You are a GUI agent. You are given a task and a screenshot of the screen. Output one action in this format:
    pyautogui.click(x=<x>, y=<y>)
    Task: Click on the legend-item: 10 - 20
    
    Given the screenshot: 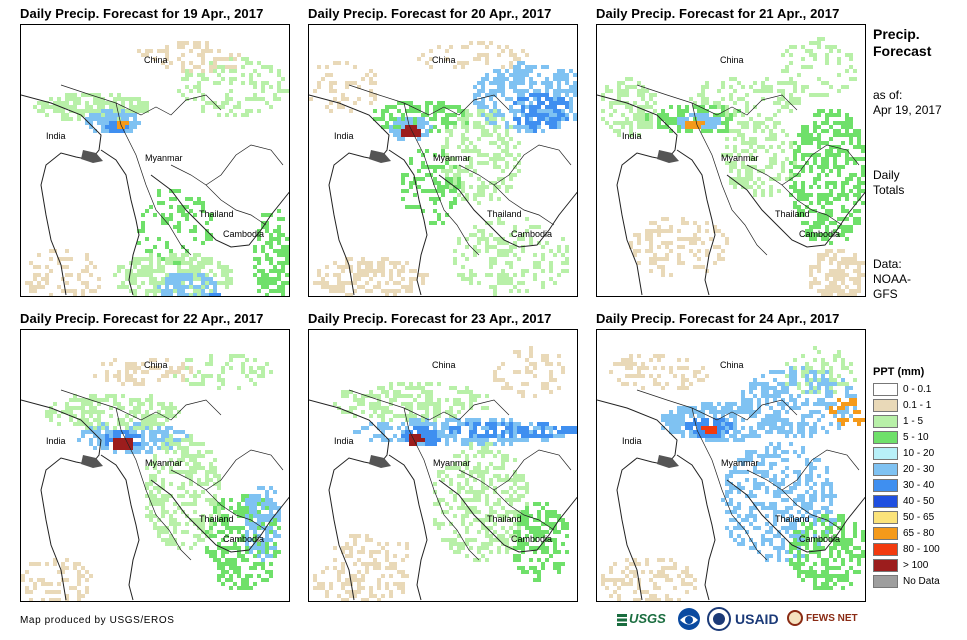 What is the action you would take?
    pyautogui.click(x=918, y=453)
    